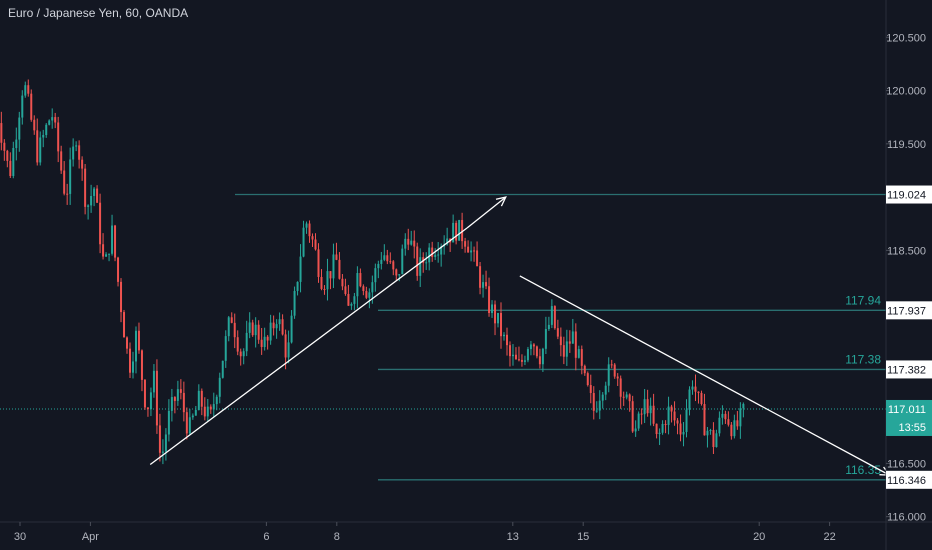 The width and height of the screenshot is (932, 550). What do you see at coordinates (906, 251) in the screenshot?
I see `price-tick-label: 118.500` at bounding box center [906, 251].